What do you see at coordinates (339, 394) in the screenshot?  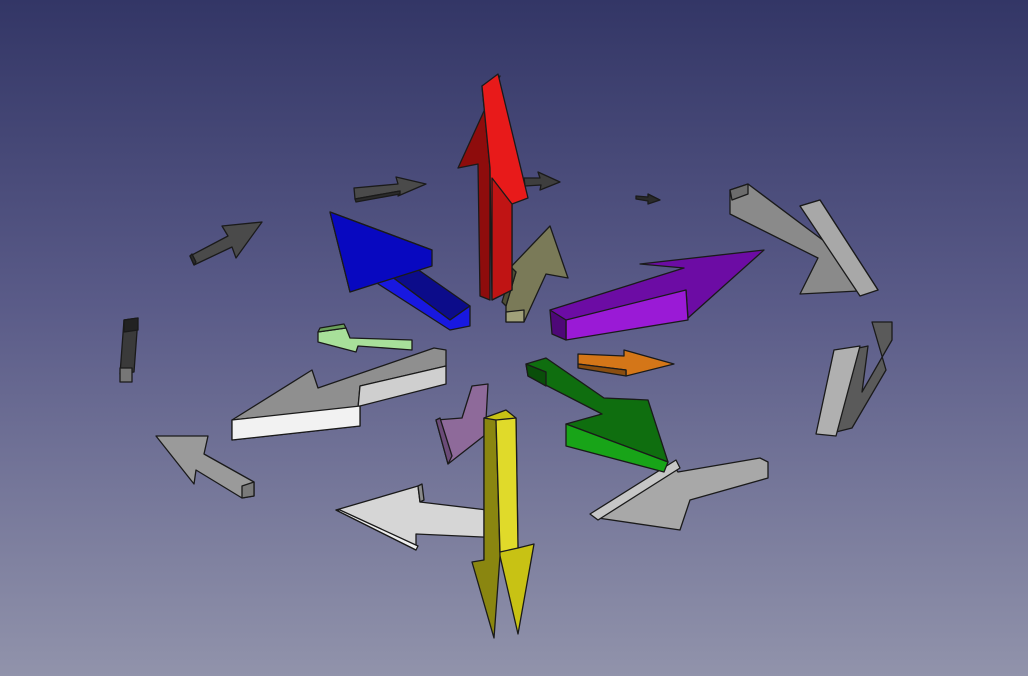 I see `white-arrow-left` at bounding box center [339, 394].